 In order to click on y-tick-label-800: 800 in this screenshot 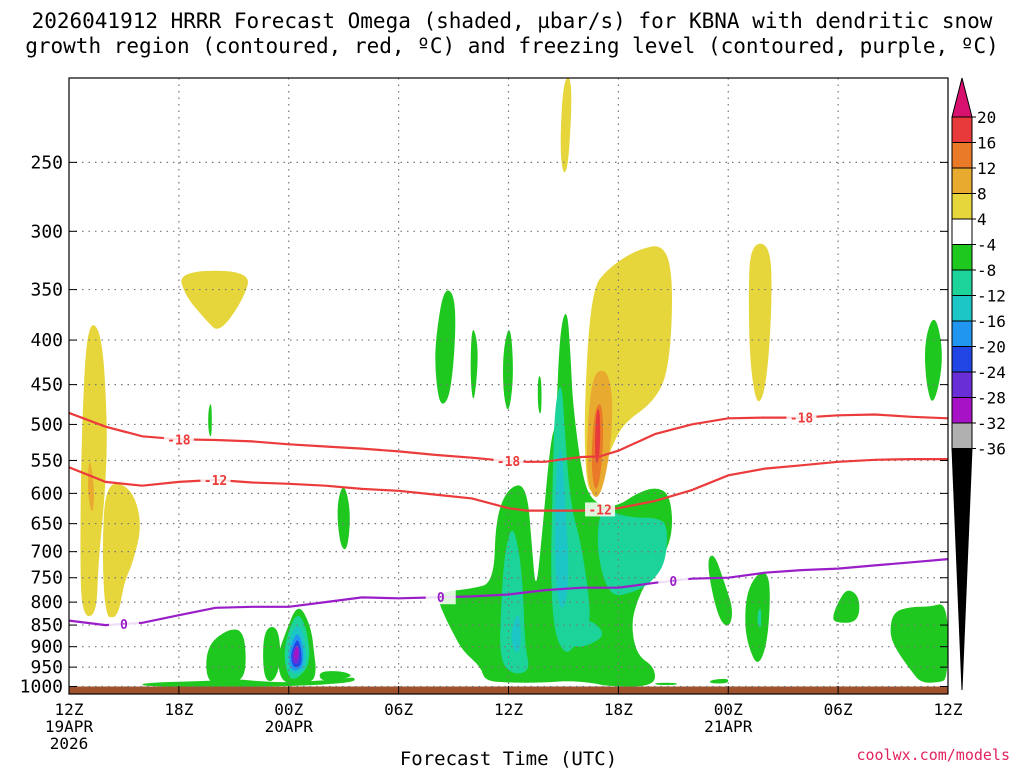, I will do `click(46, 602)`.